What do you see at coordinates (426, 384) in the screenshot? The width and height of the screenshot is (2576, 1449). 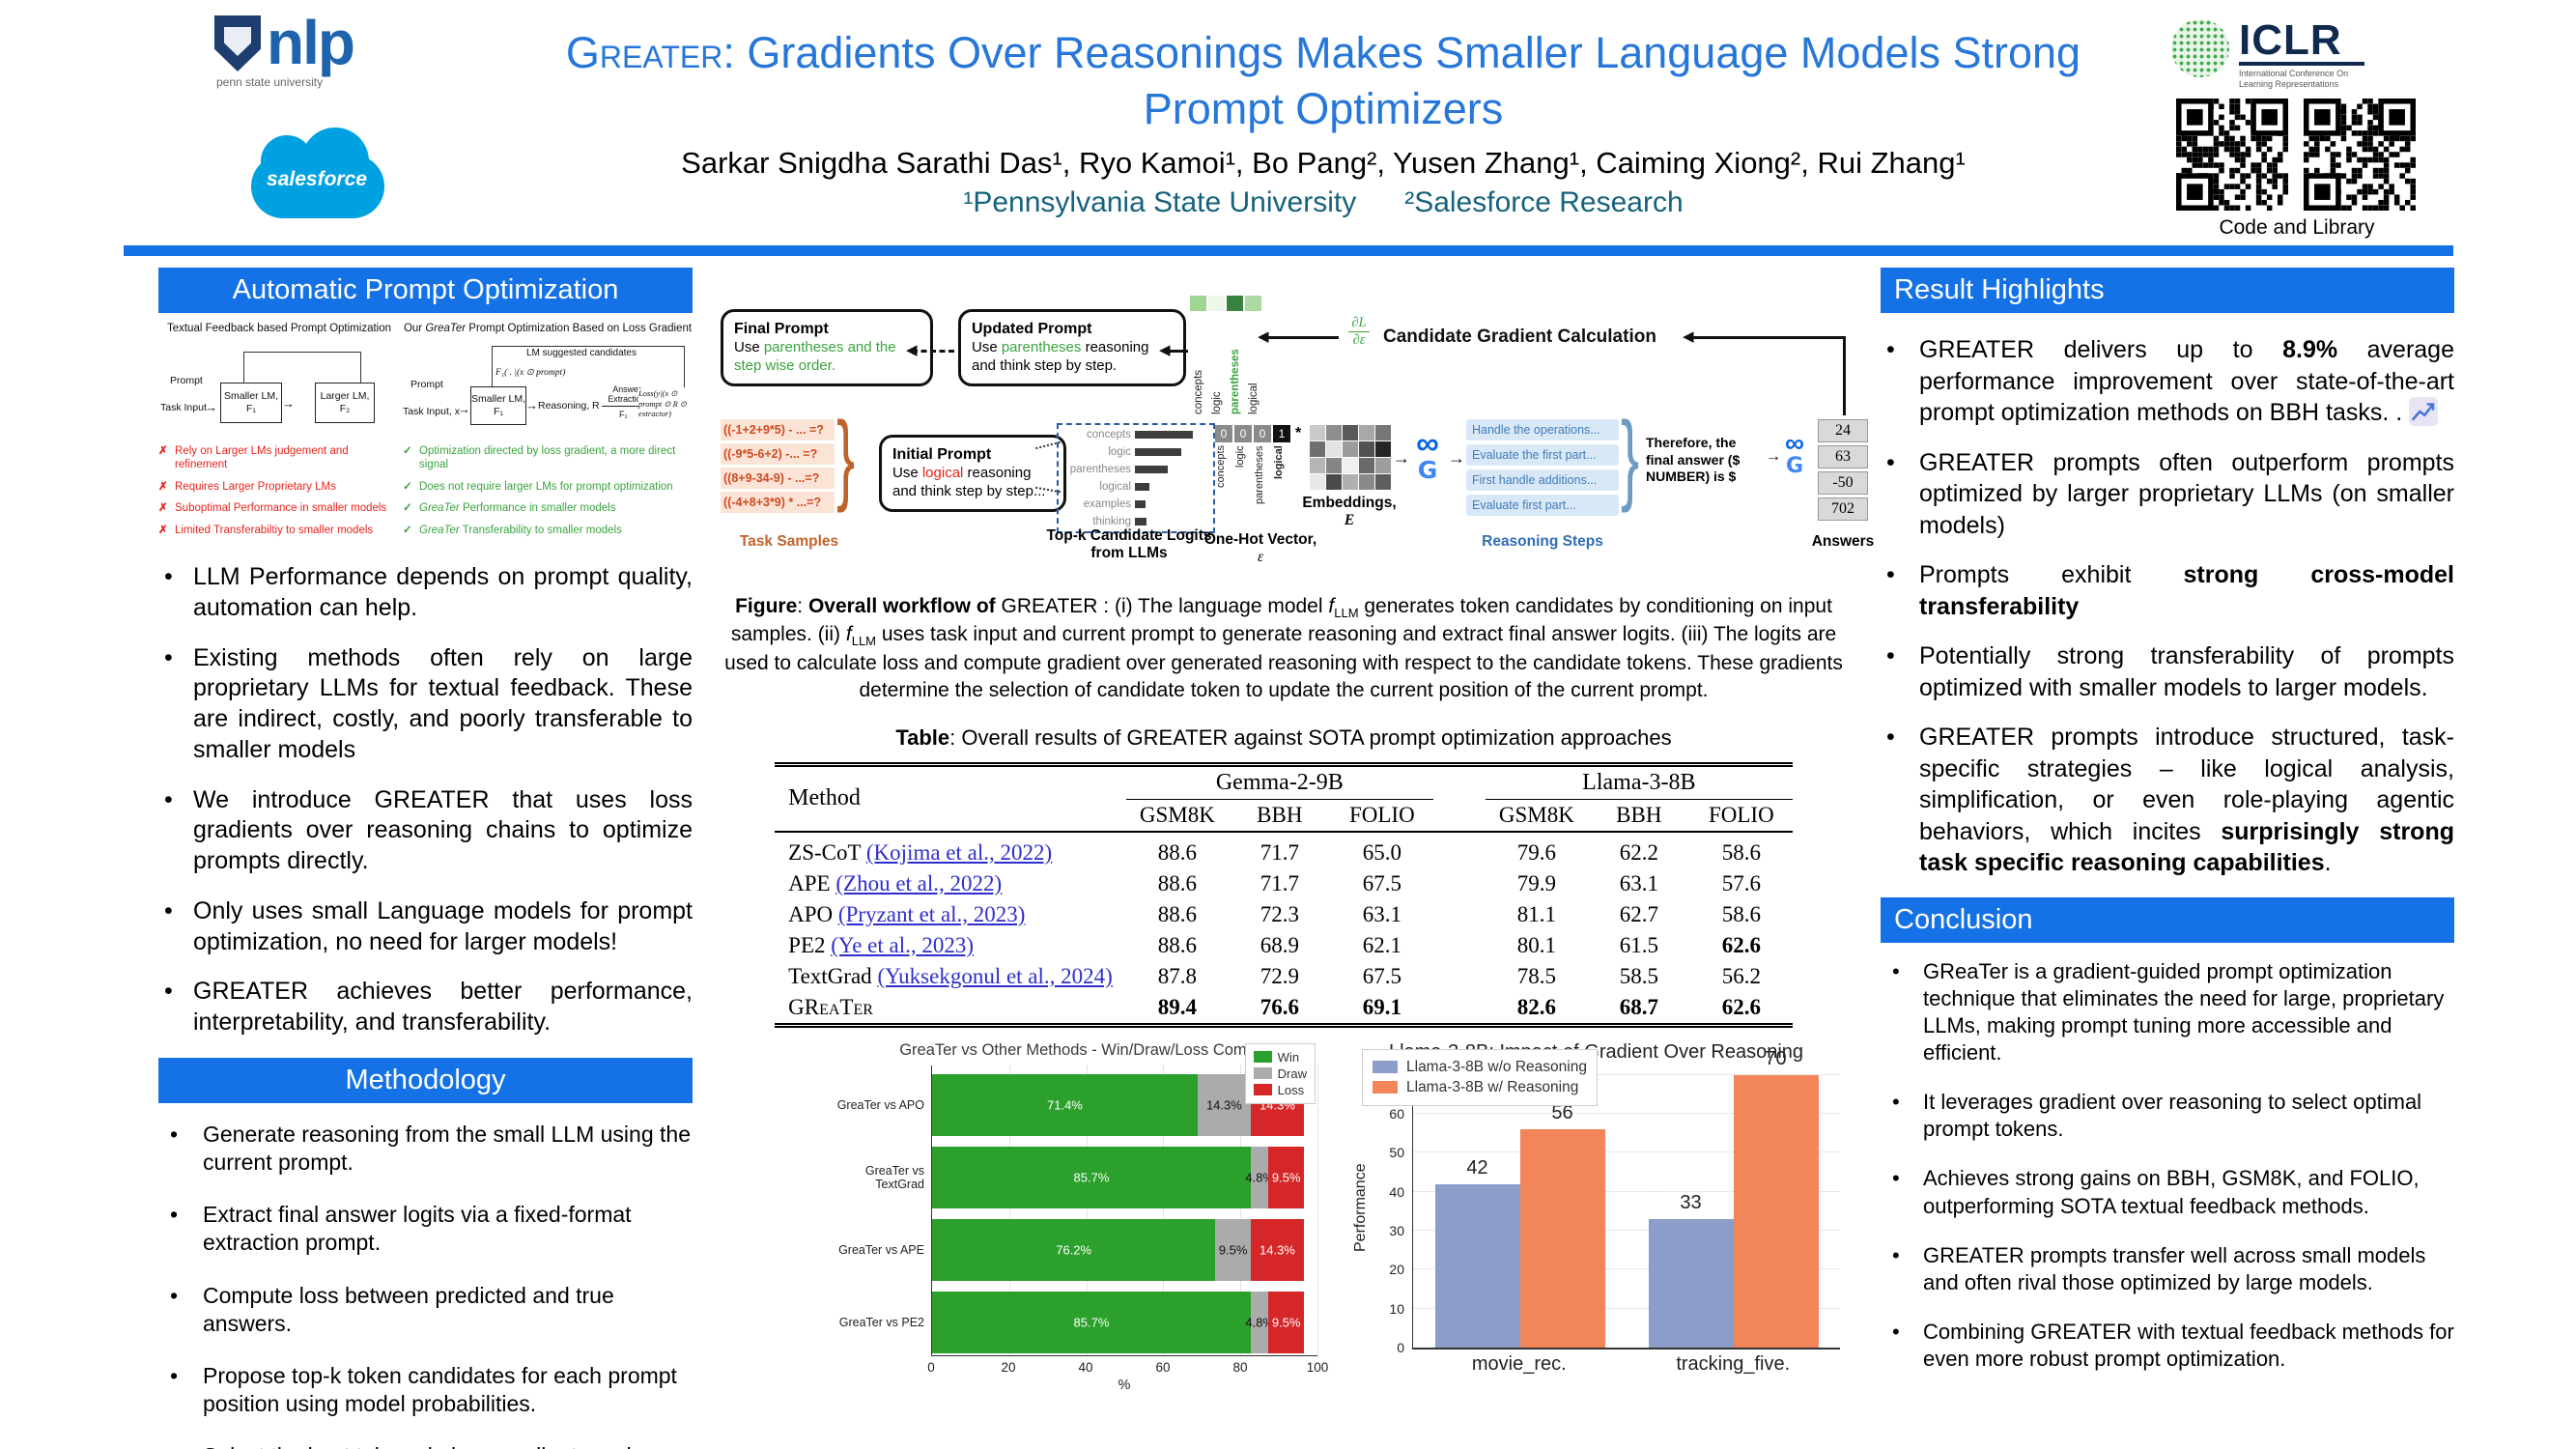 I see `prompt-label: Prompt` at bounding box center [426, 384].